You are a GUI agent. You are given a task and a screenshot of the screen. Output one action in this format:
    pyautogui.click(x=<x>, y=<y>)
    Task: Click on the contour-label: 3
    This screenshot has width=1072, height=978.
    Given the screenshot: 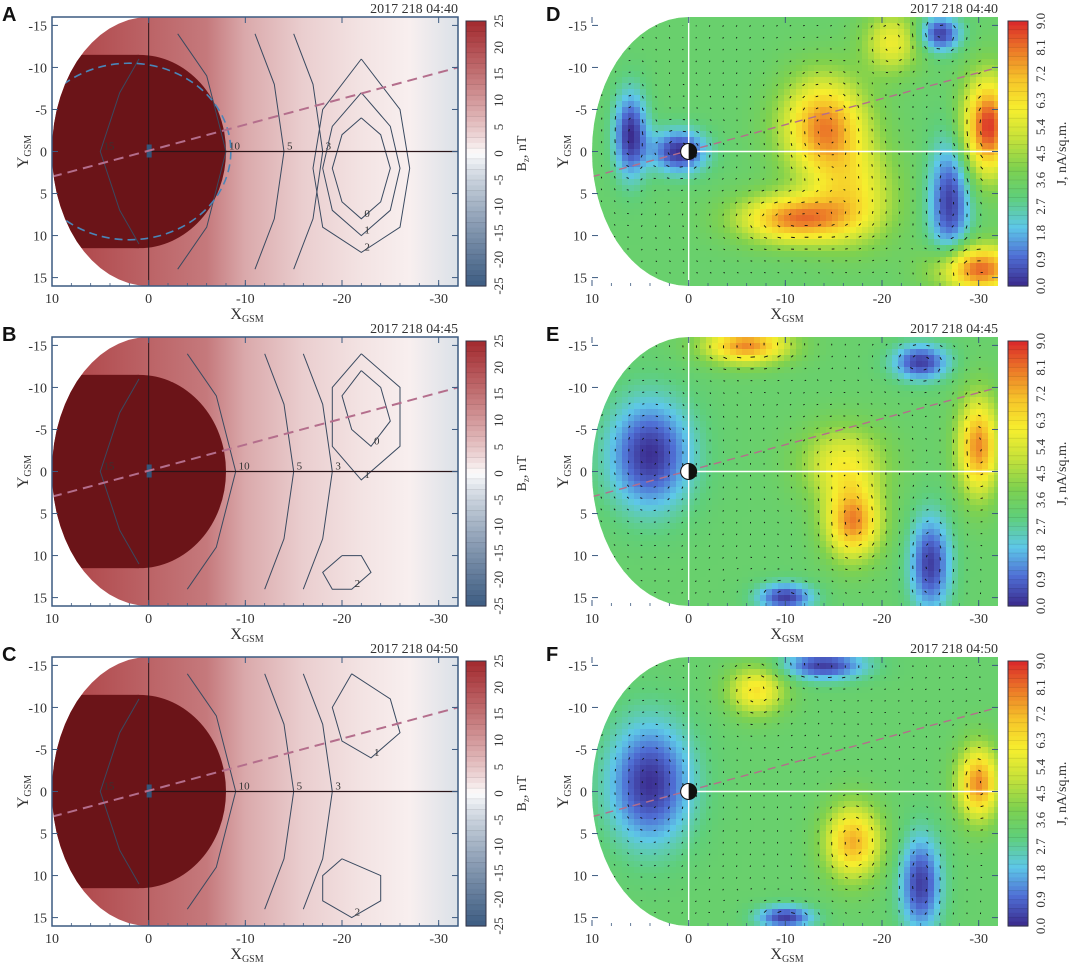 What is the action you would take?
    pyautogui.click(x=338, y=467)
    